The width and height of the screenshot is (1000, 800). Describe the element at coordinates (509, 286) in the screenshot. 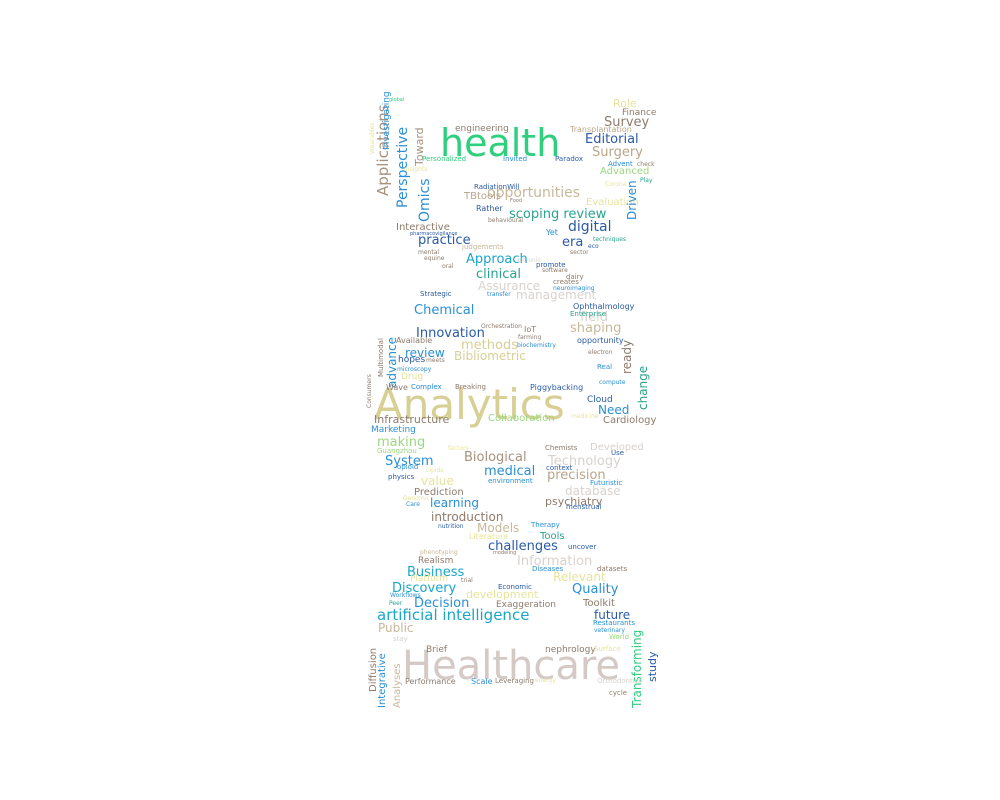

I see `word: Assurance` at that location.